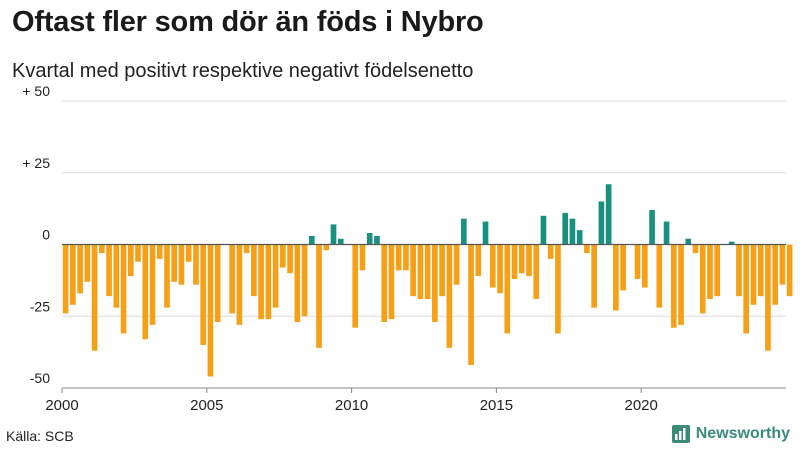 The image size is (800, 450). What do you see at coordinates (680, 434) in the screenshot?
I see `newsworthy-logo-icon` at bounding box center [680, 434].